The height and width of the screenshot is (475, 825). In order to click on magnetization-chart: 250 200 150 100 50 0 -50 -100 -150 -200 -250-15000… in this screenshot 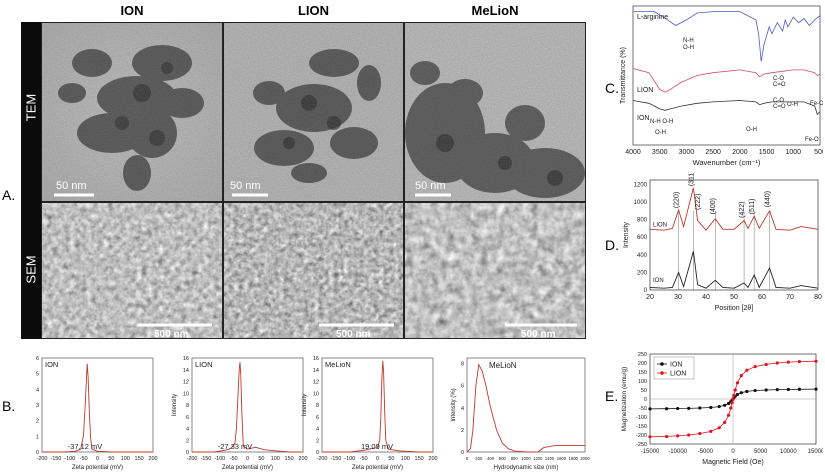, I will do `click(722, 409)`.